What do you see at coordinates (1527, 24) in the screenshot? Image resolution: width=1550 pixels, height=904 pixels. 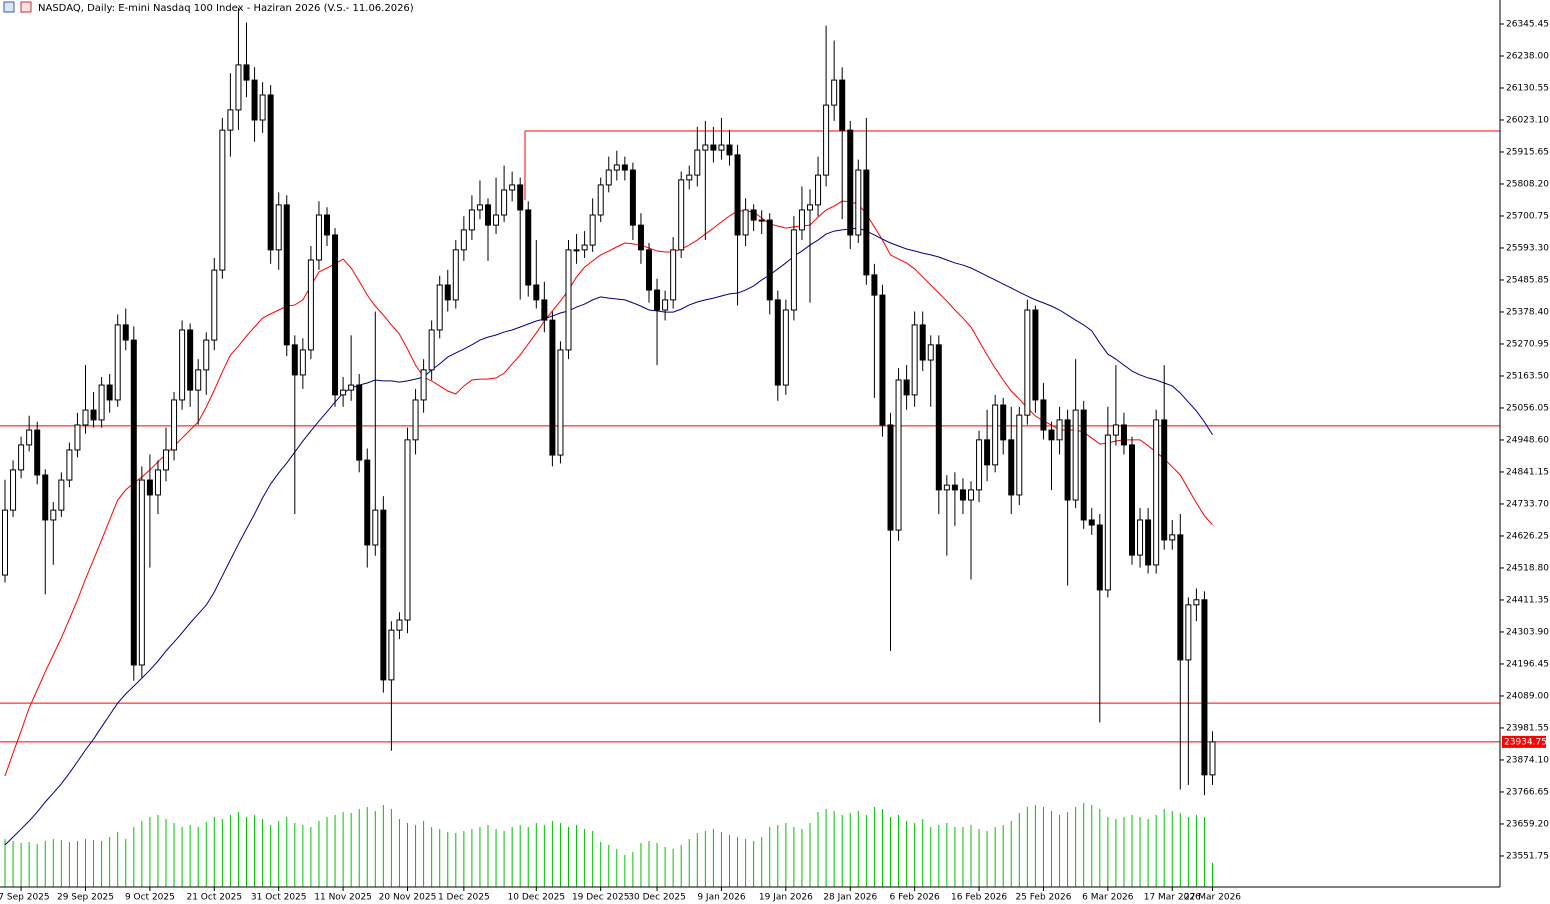 I see `y-tick-label: 26345.45` at bounding box center [1527, 24].